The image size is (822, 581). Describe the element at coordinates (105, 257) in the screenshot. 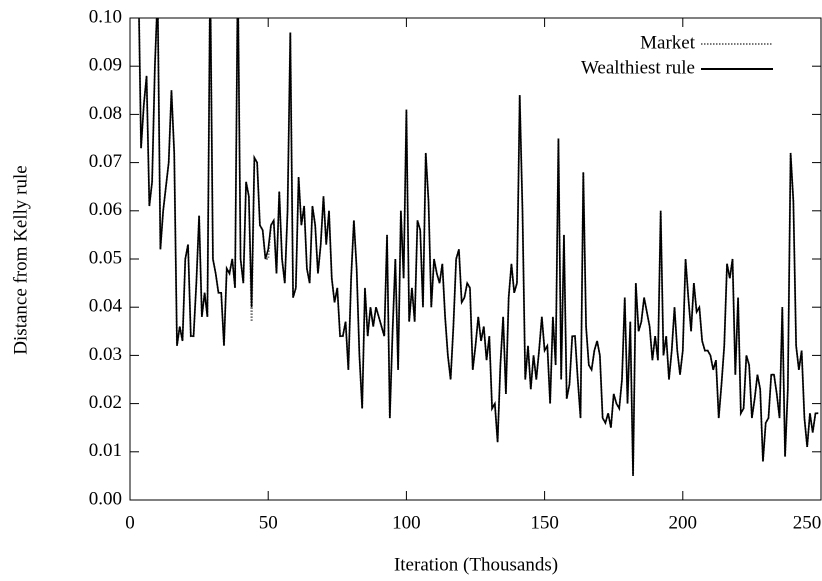

I see `y-tick-label: 0.05` at that location.